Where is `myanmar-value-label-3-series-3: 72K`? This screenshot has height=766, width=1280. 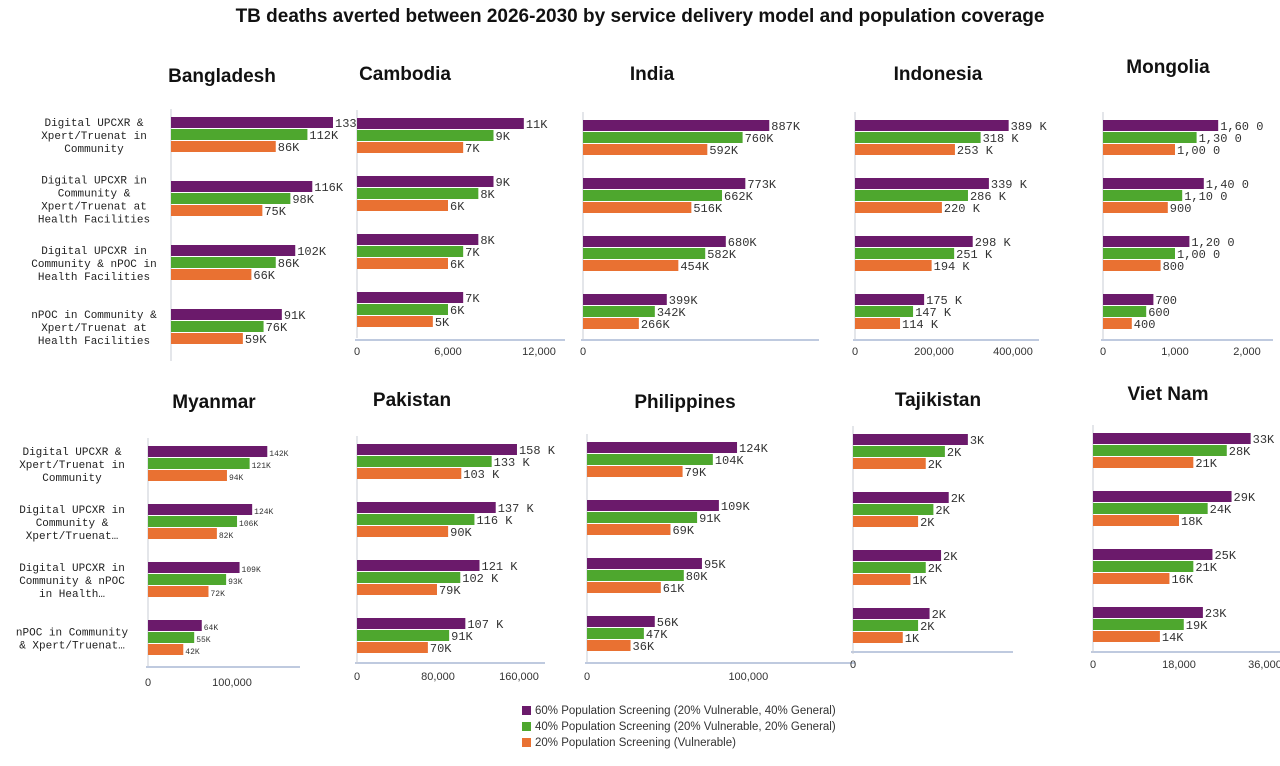
myanmar-value-label-3-series-3: 72K is located at coordinates (217, 594).